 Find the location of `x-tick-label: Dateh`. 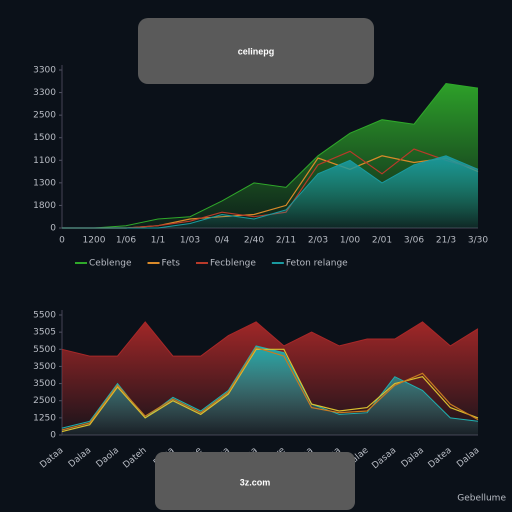

x-tick-label: Dateh is located at coordinates (134, 458).